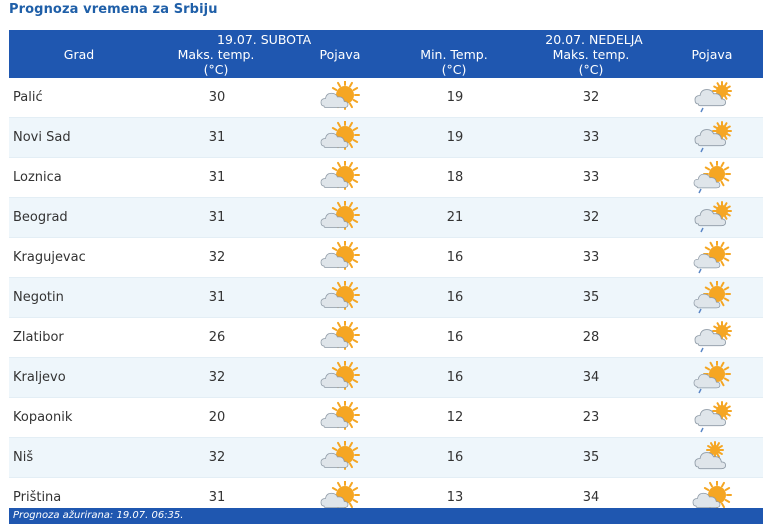 The height and width of the screenshot is (525, 770). Describe the element at coordinates (264, 39) in the screenshot. I see `header-day1-date: 19.07. SUBOTA` at that location.